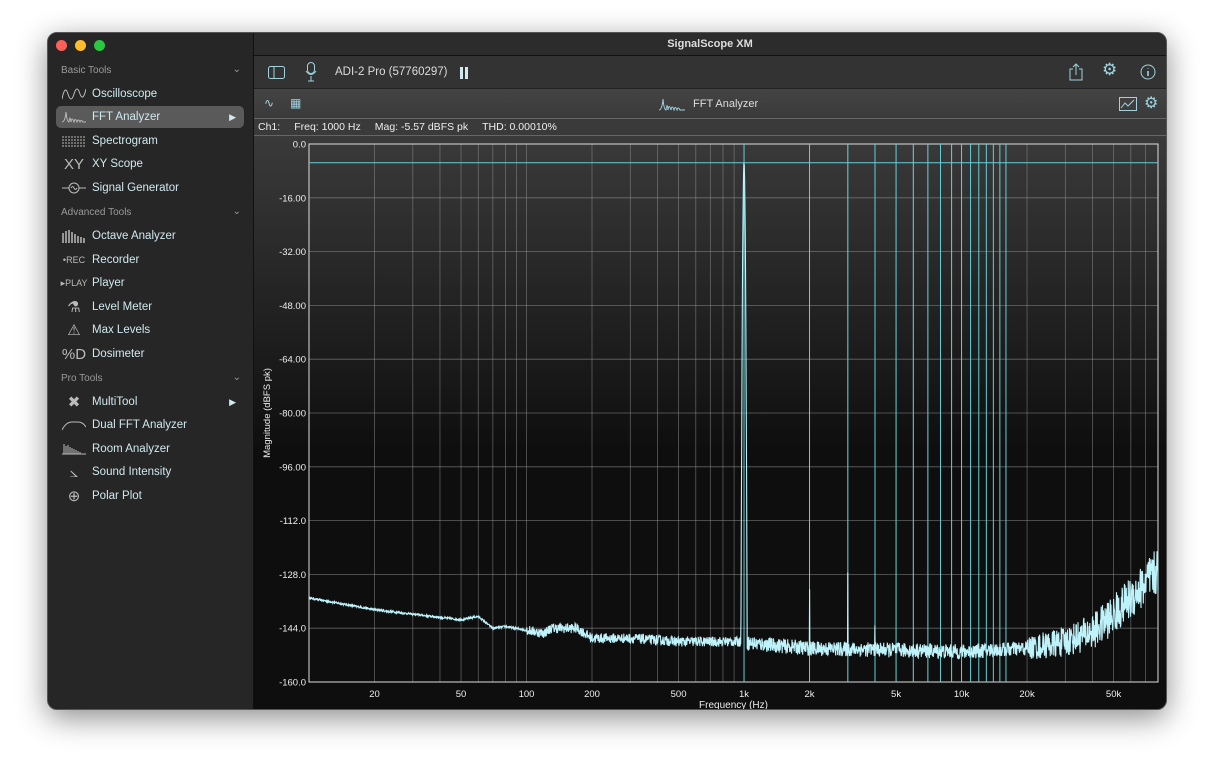 The image size is (1214, 773). Describe the element at coordinates (1076, 72) in the screenshot. I see `share-icon` at that location.